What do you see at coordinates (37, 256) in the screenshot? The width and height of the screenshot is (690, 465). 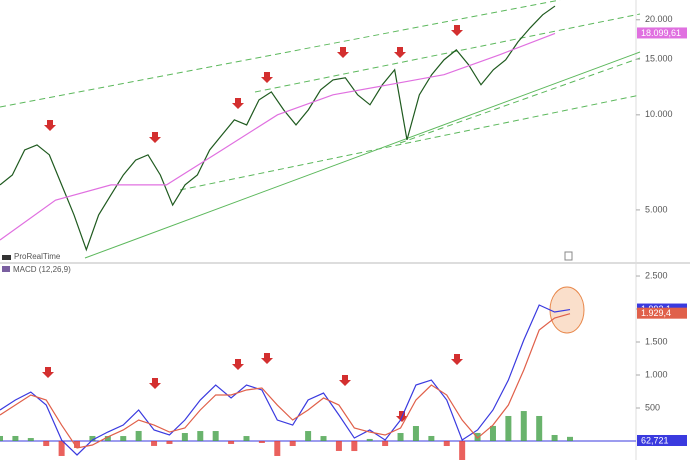 I see `logo: ProRealTime` at bounding box center [37, 256].